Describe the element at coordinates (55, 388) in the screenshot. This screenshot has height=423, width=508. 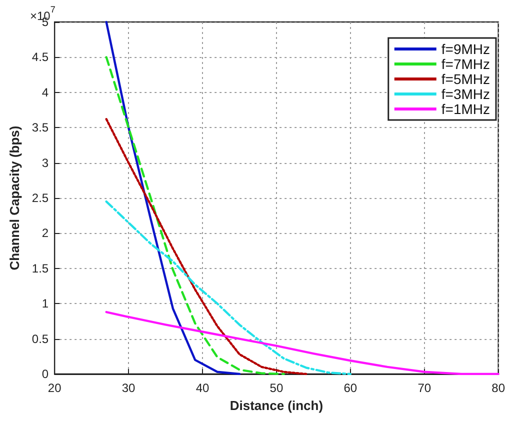
I see `x-tick-label: 20` at that location.